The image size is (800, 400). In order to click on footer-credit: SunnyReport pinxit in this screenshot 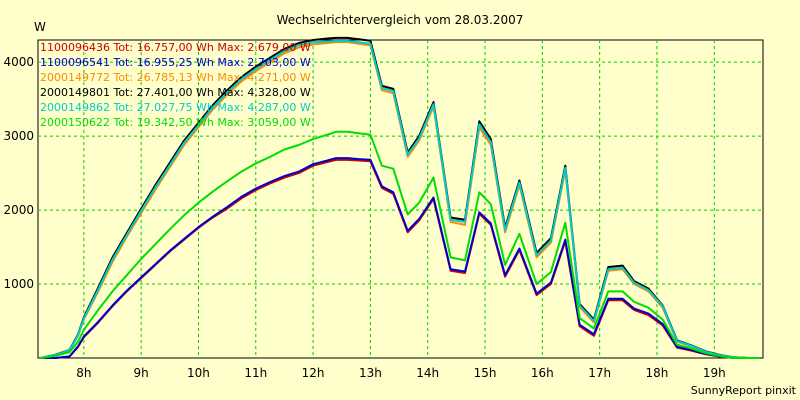, I will do `click(744, 390)`.